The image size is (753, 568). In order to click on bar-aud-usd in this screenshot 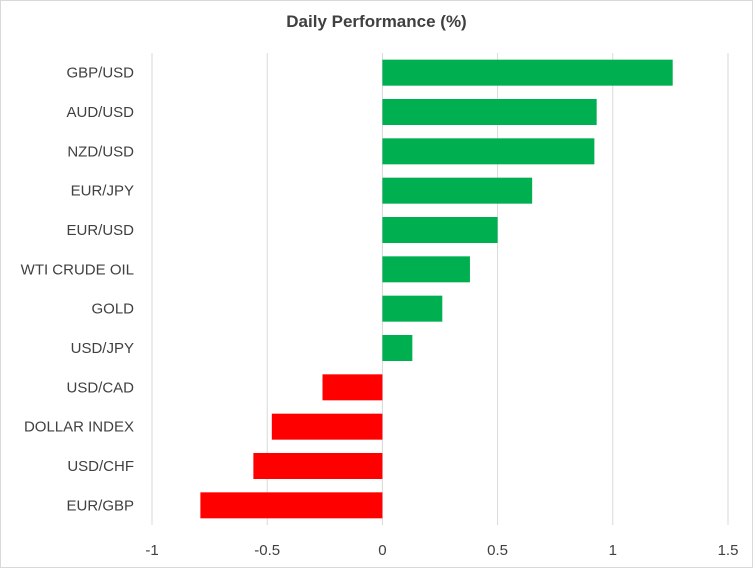, I will do `click(489, 112)`.